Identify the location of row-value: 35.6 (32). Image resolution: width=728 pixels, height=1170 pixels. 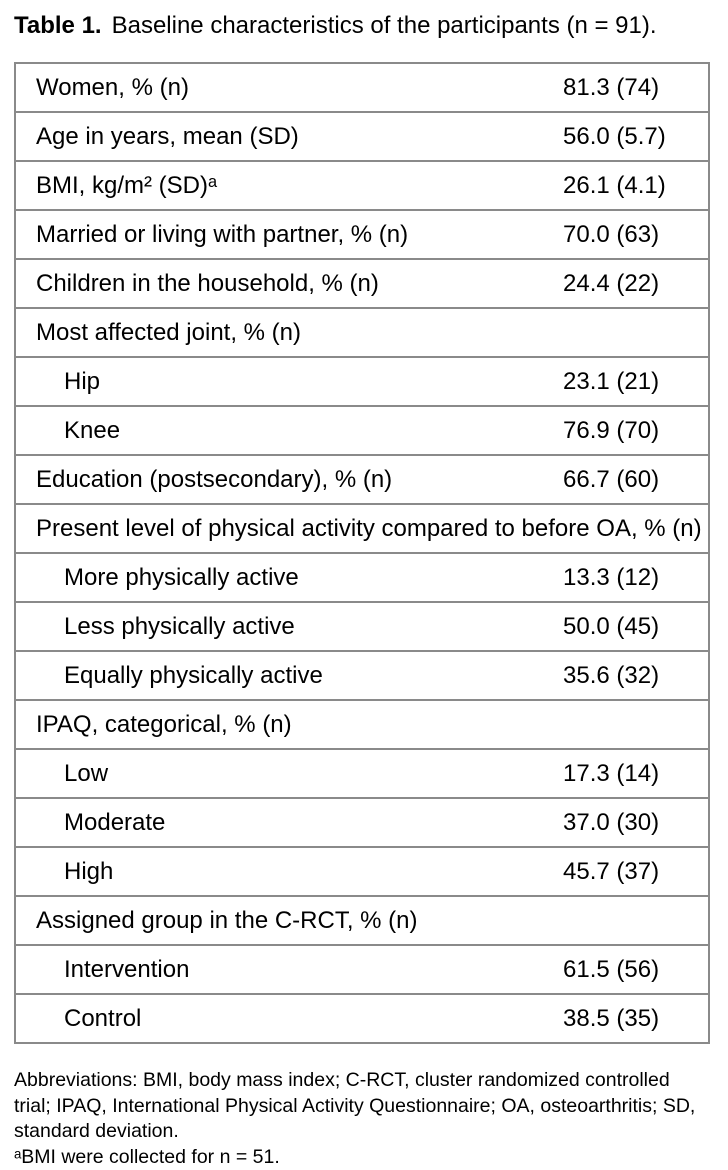
(635, 676).